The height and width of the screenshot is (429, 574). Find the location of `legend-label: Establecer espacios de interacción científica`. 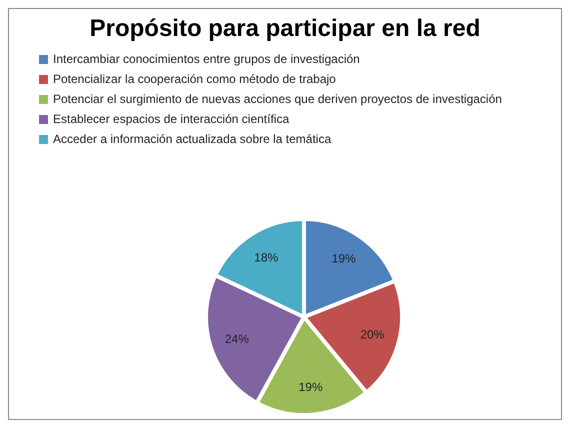

legend-label: Establecer espacios de interacción científica is located at coordinates (171, 119).